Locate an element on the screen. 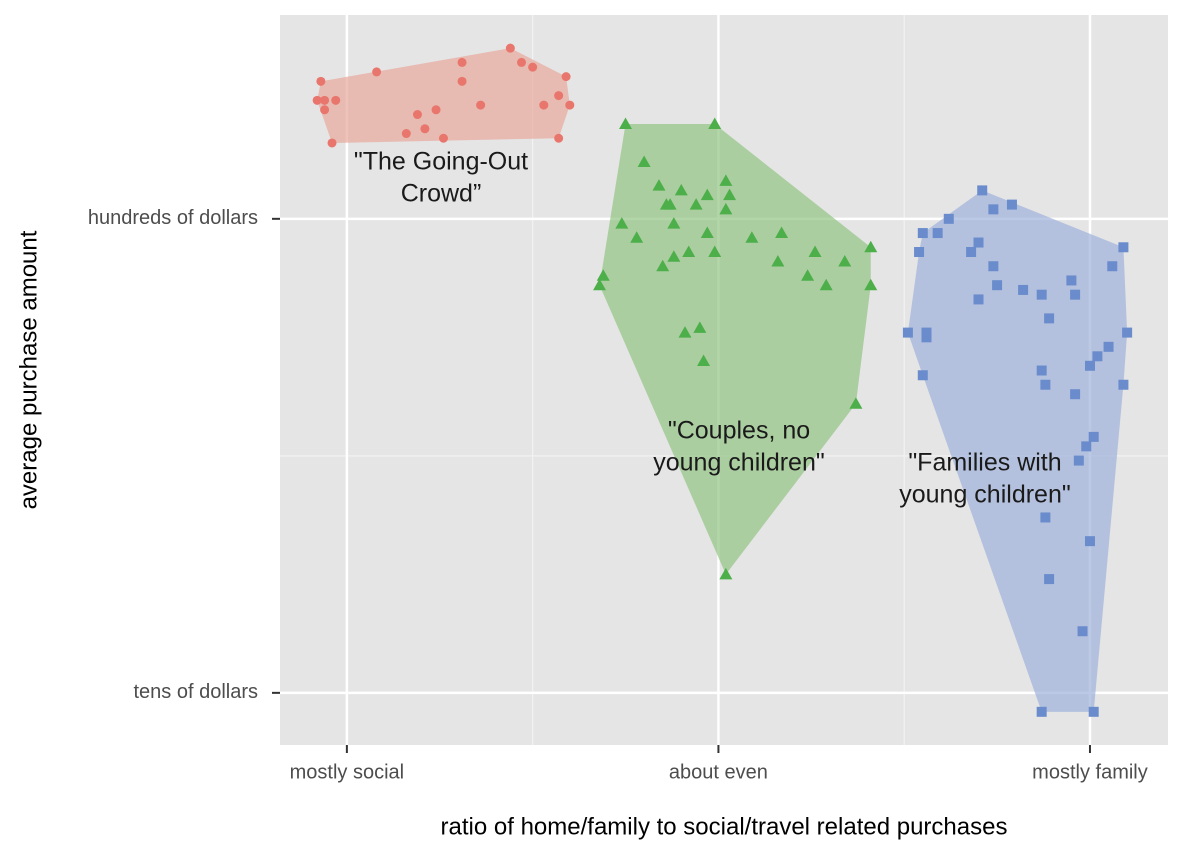 Image resolution: width=1182 pixels, height=848 pixels. y-tick-label: tens of dollars is located at coordinates (195, 692).